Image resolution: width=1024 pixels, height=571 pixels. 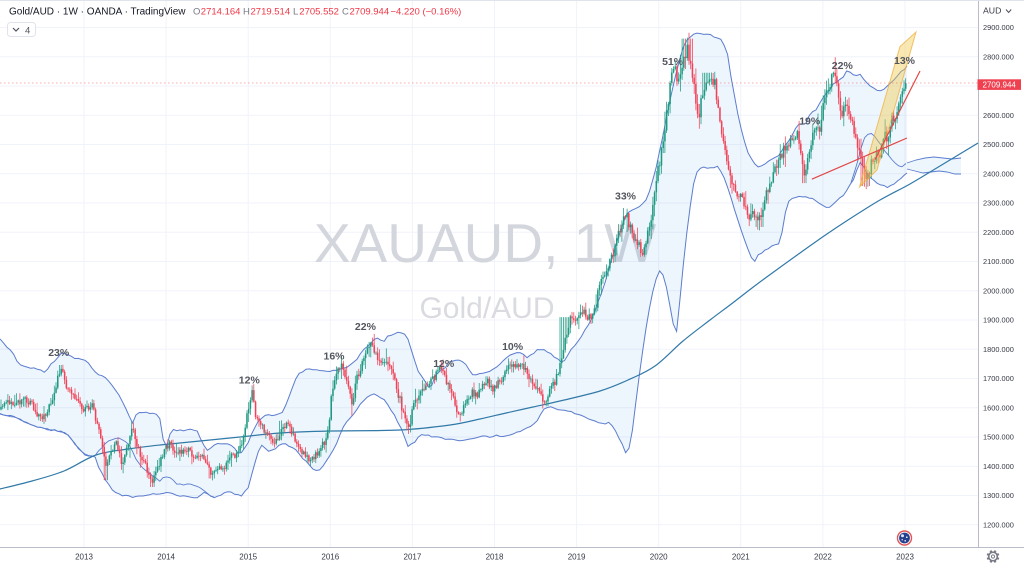 I want to click on svg-text: 1400.000, so click(x=998, y=466).